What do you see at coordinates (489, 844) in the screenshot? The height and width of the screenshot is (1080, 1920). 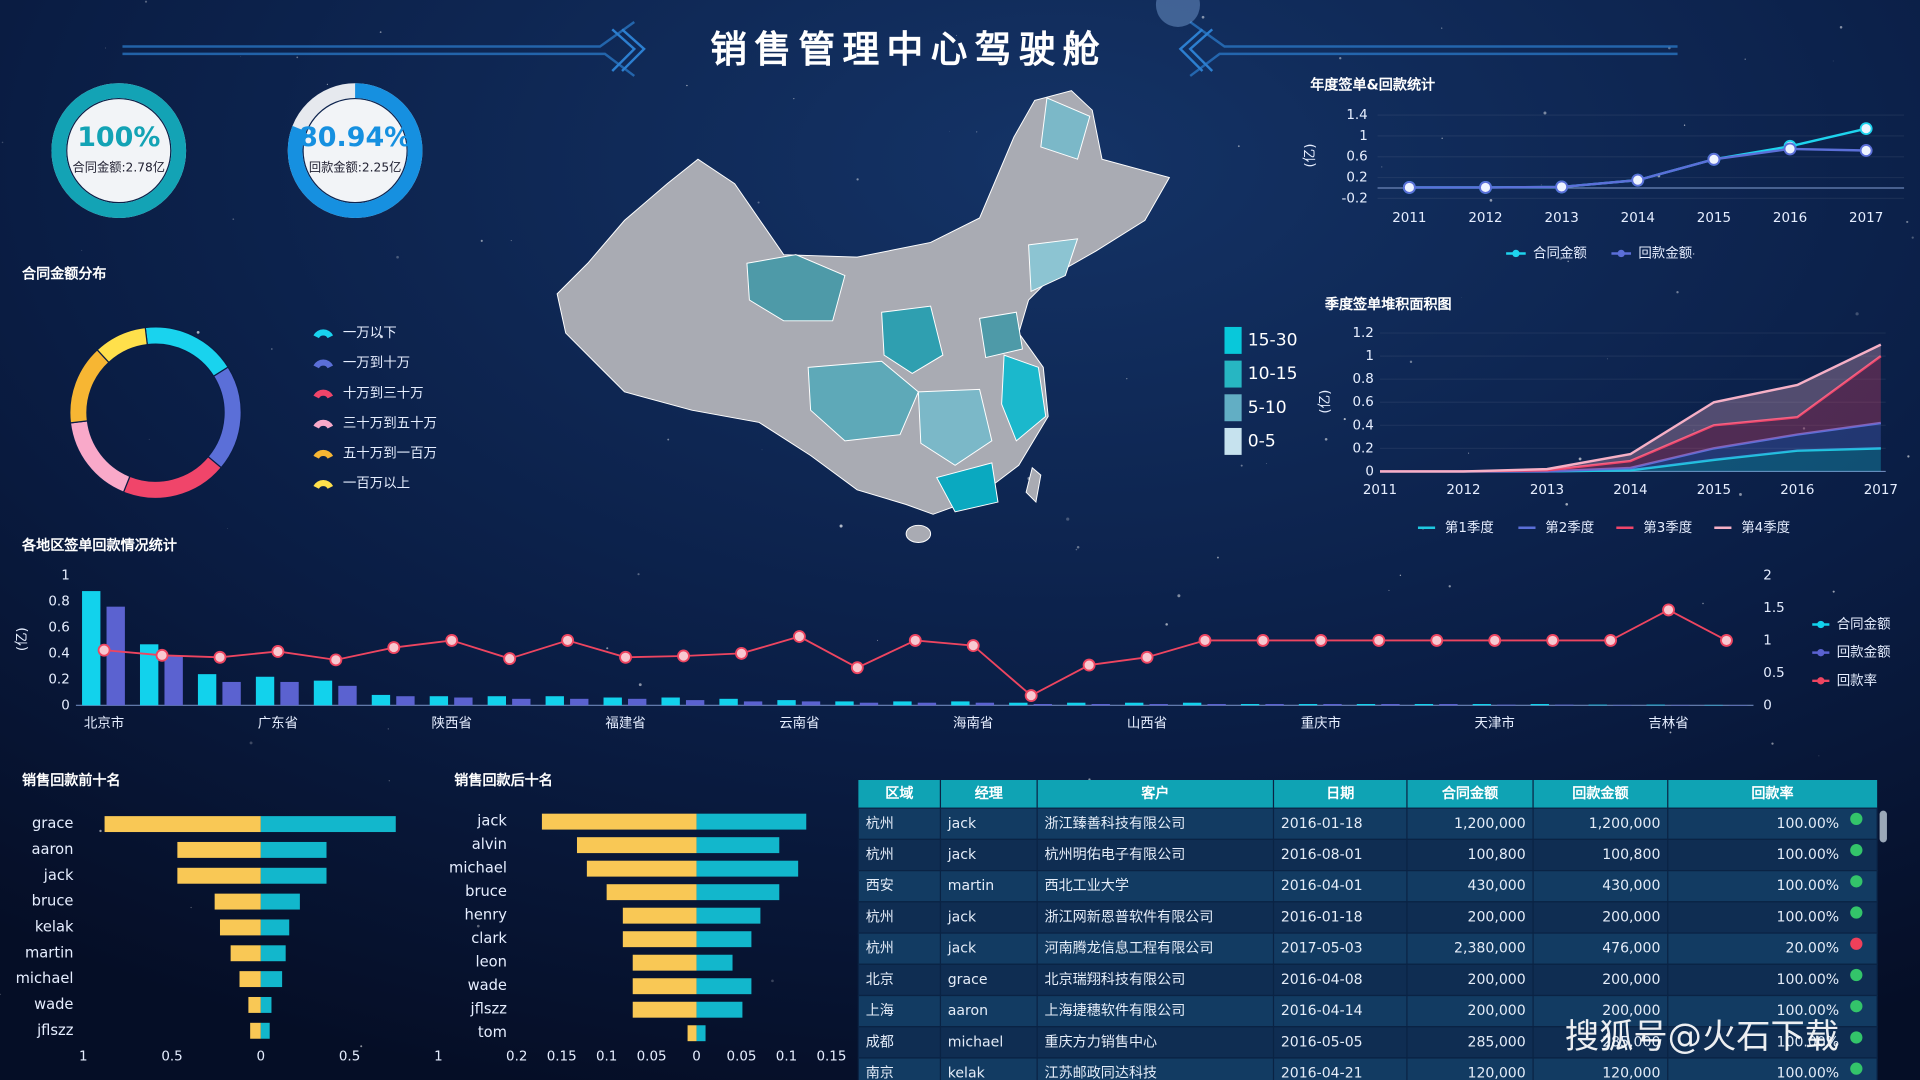 I see `y-tick-label: alvin` at bounding box center [489, 844].